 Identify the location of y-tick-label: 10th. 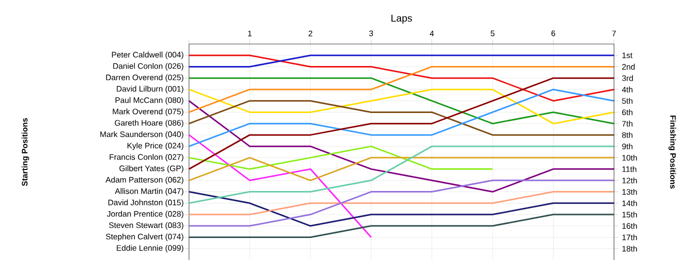
(629, 157).